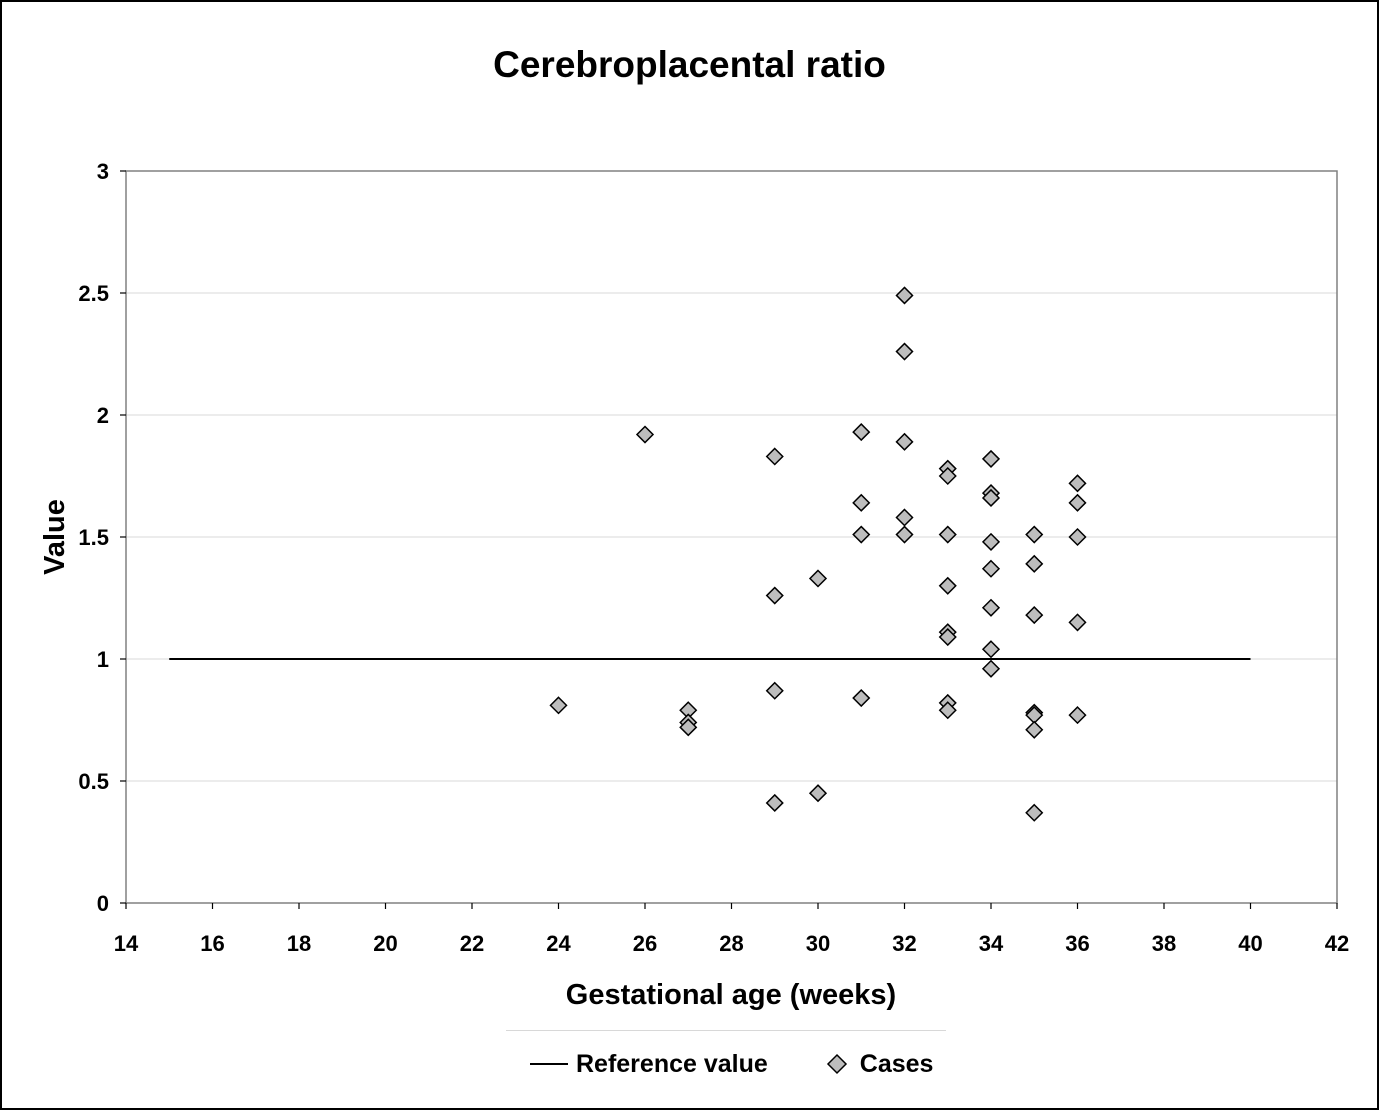  What do you see at coordinates (558, 943) in the screenshot?
I see `x-tick-label: 24` at bounding box center [558, 943].